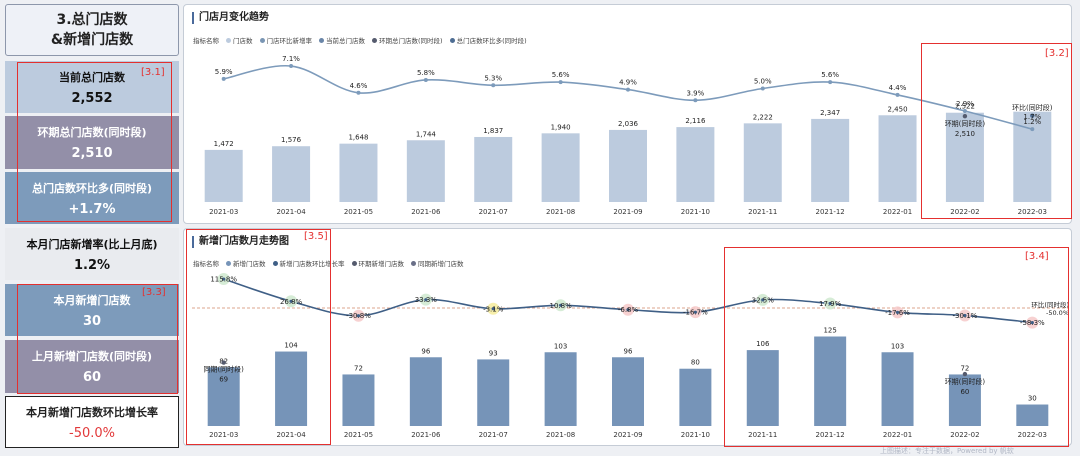 The image size is (1080, 456). Describe the element at coordinates (377, 263) in the screenshot. I see `legend-item: 环期新增门店数` at that location.